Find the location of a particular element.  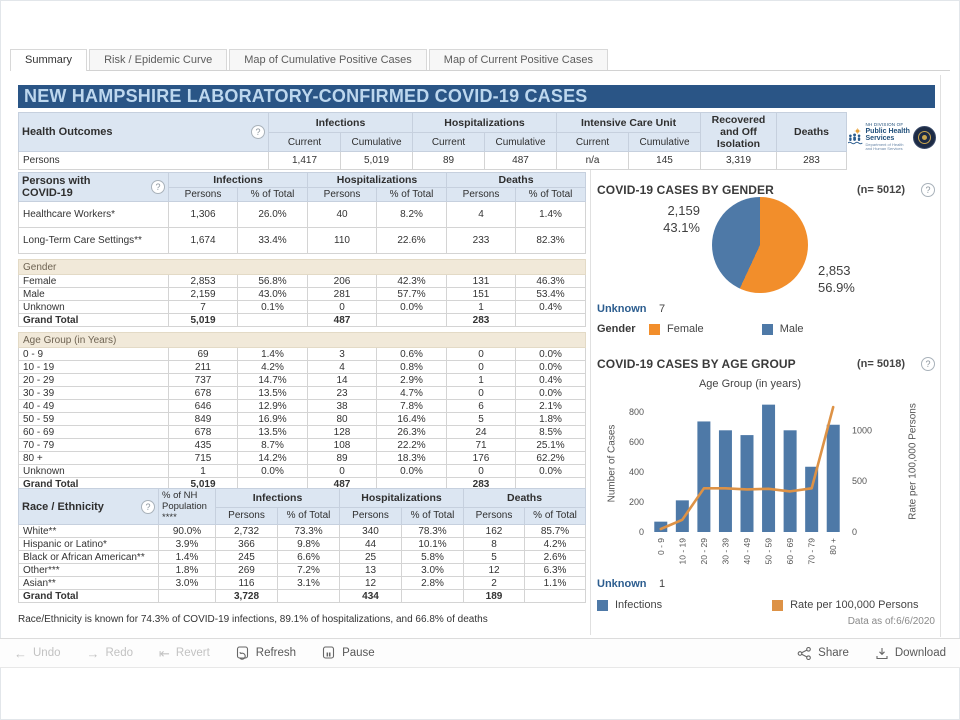

legend-item-rate: Rate per 100,000 Persons is located at coordinates (845, 605).